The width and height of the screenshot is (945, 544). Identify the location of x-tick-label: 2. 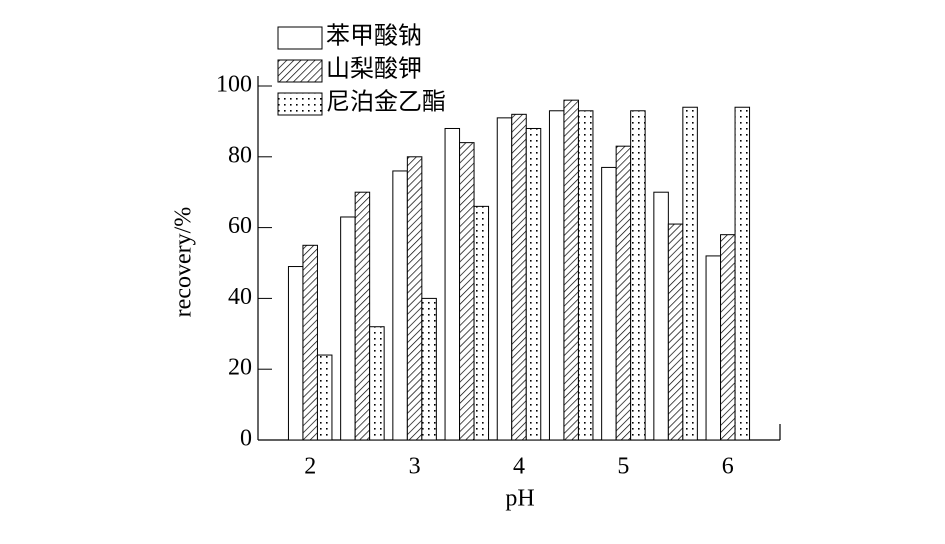
(310, 467).